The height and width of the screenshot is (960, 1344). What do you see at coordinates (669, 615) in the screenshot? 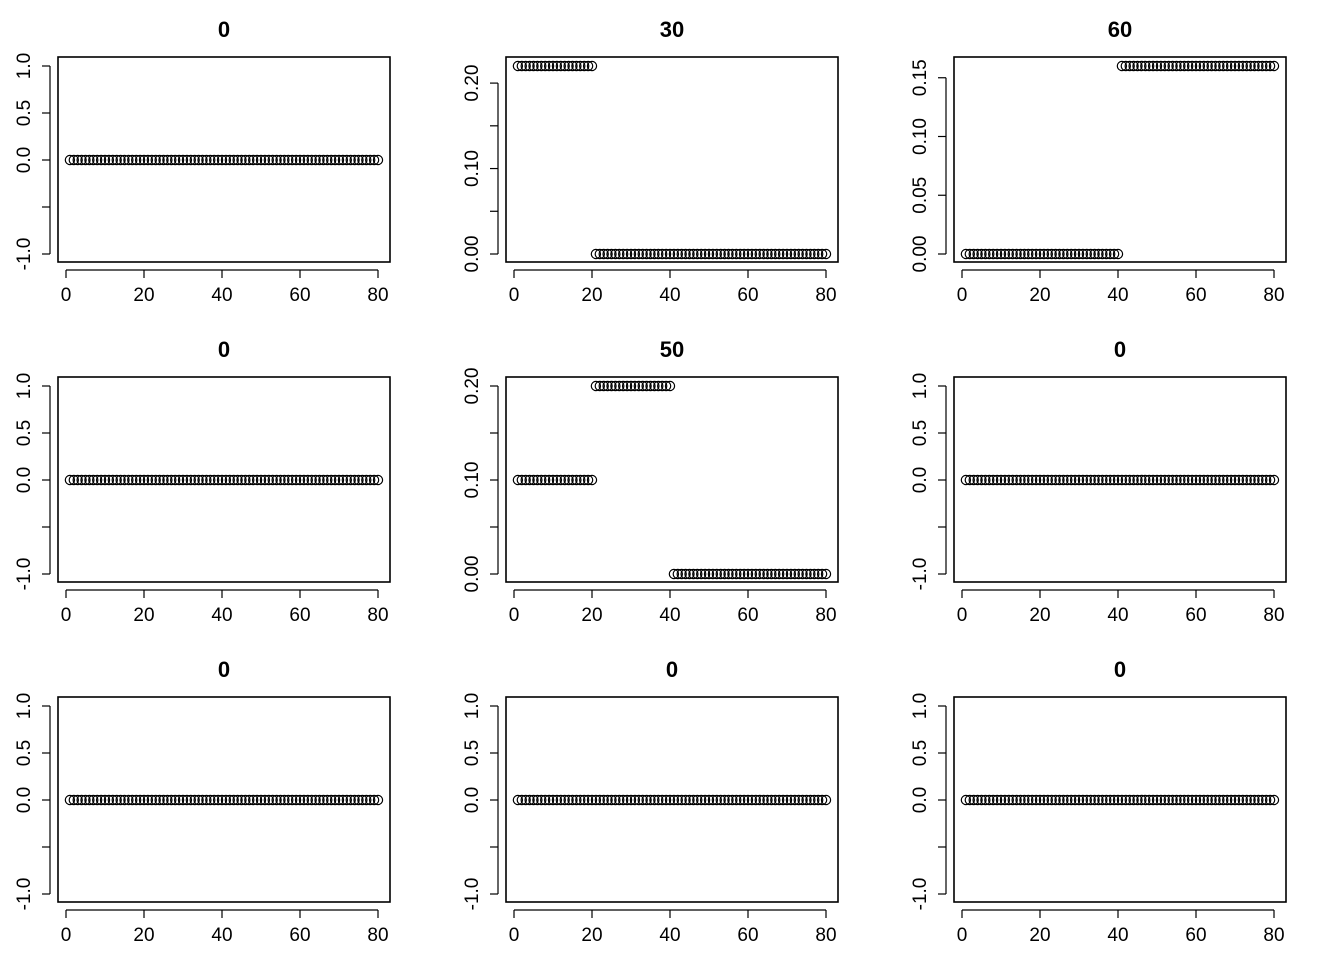
I see `x-tick-label: 40` at bounding box center [669, 615].